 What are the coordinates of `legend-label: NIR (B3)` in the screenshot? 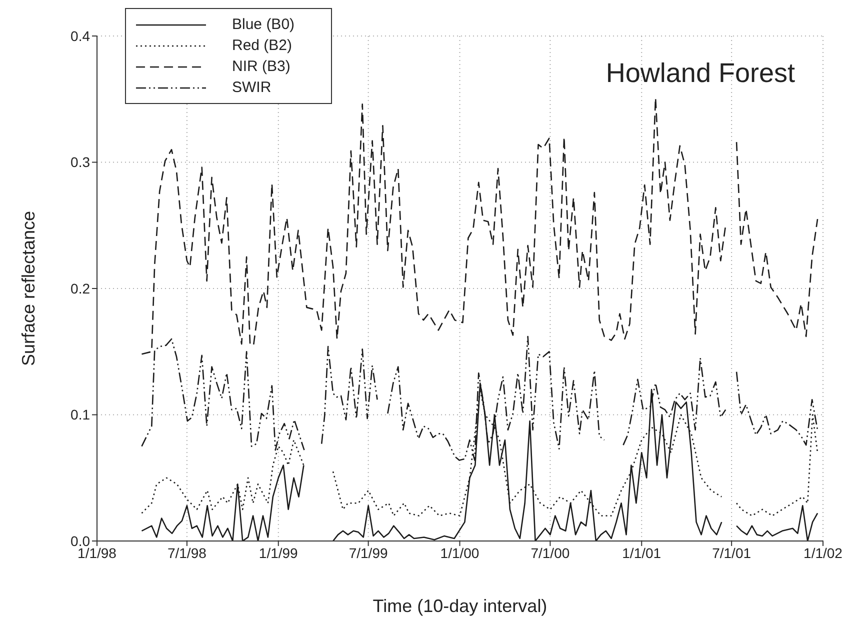 It's located at (261, 67).